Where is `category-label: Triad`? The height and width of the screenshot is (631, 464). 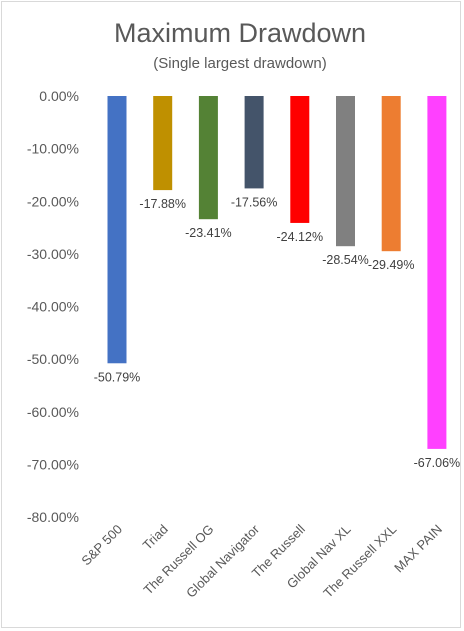
category-label: Triad is located at coordinates (155, 537).